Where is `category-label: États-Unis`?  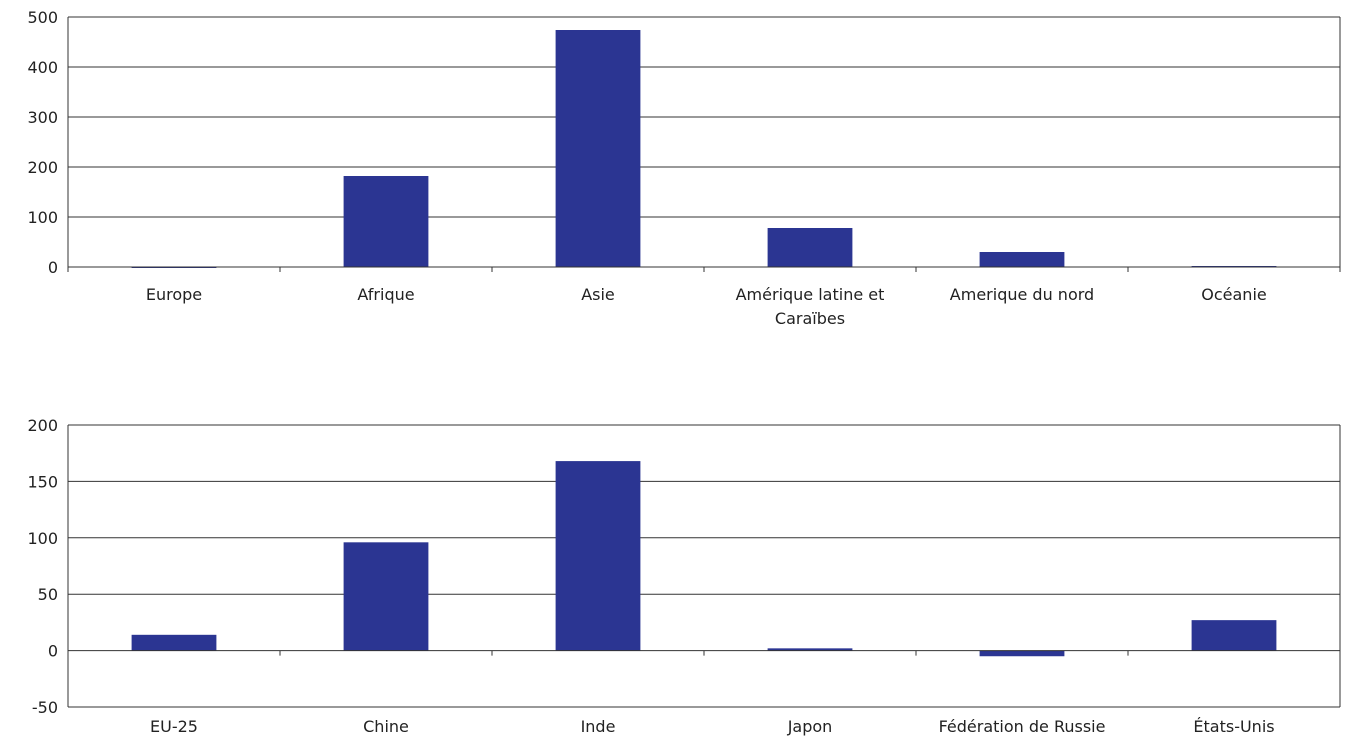
category-label: États-Unis is located at coordinates (1233, 726).